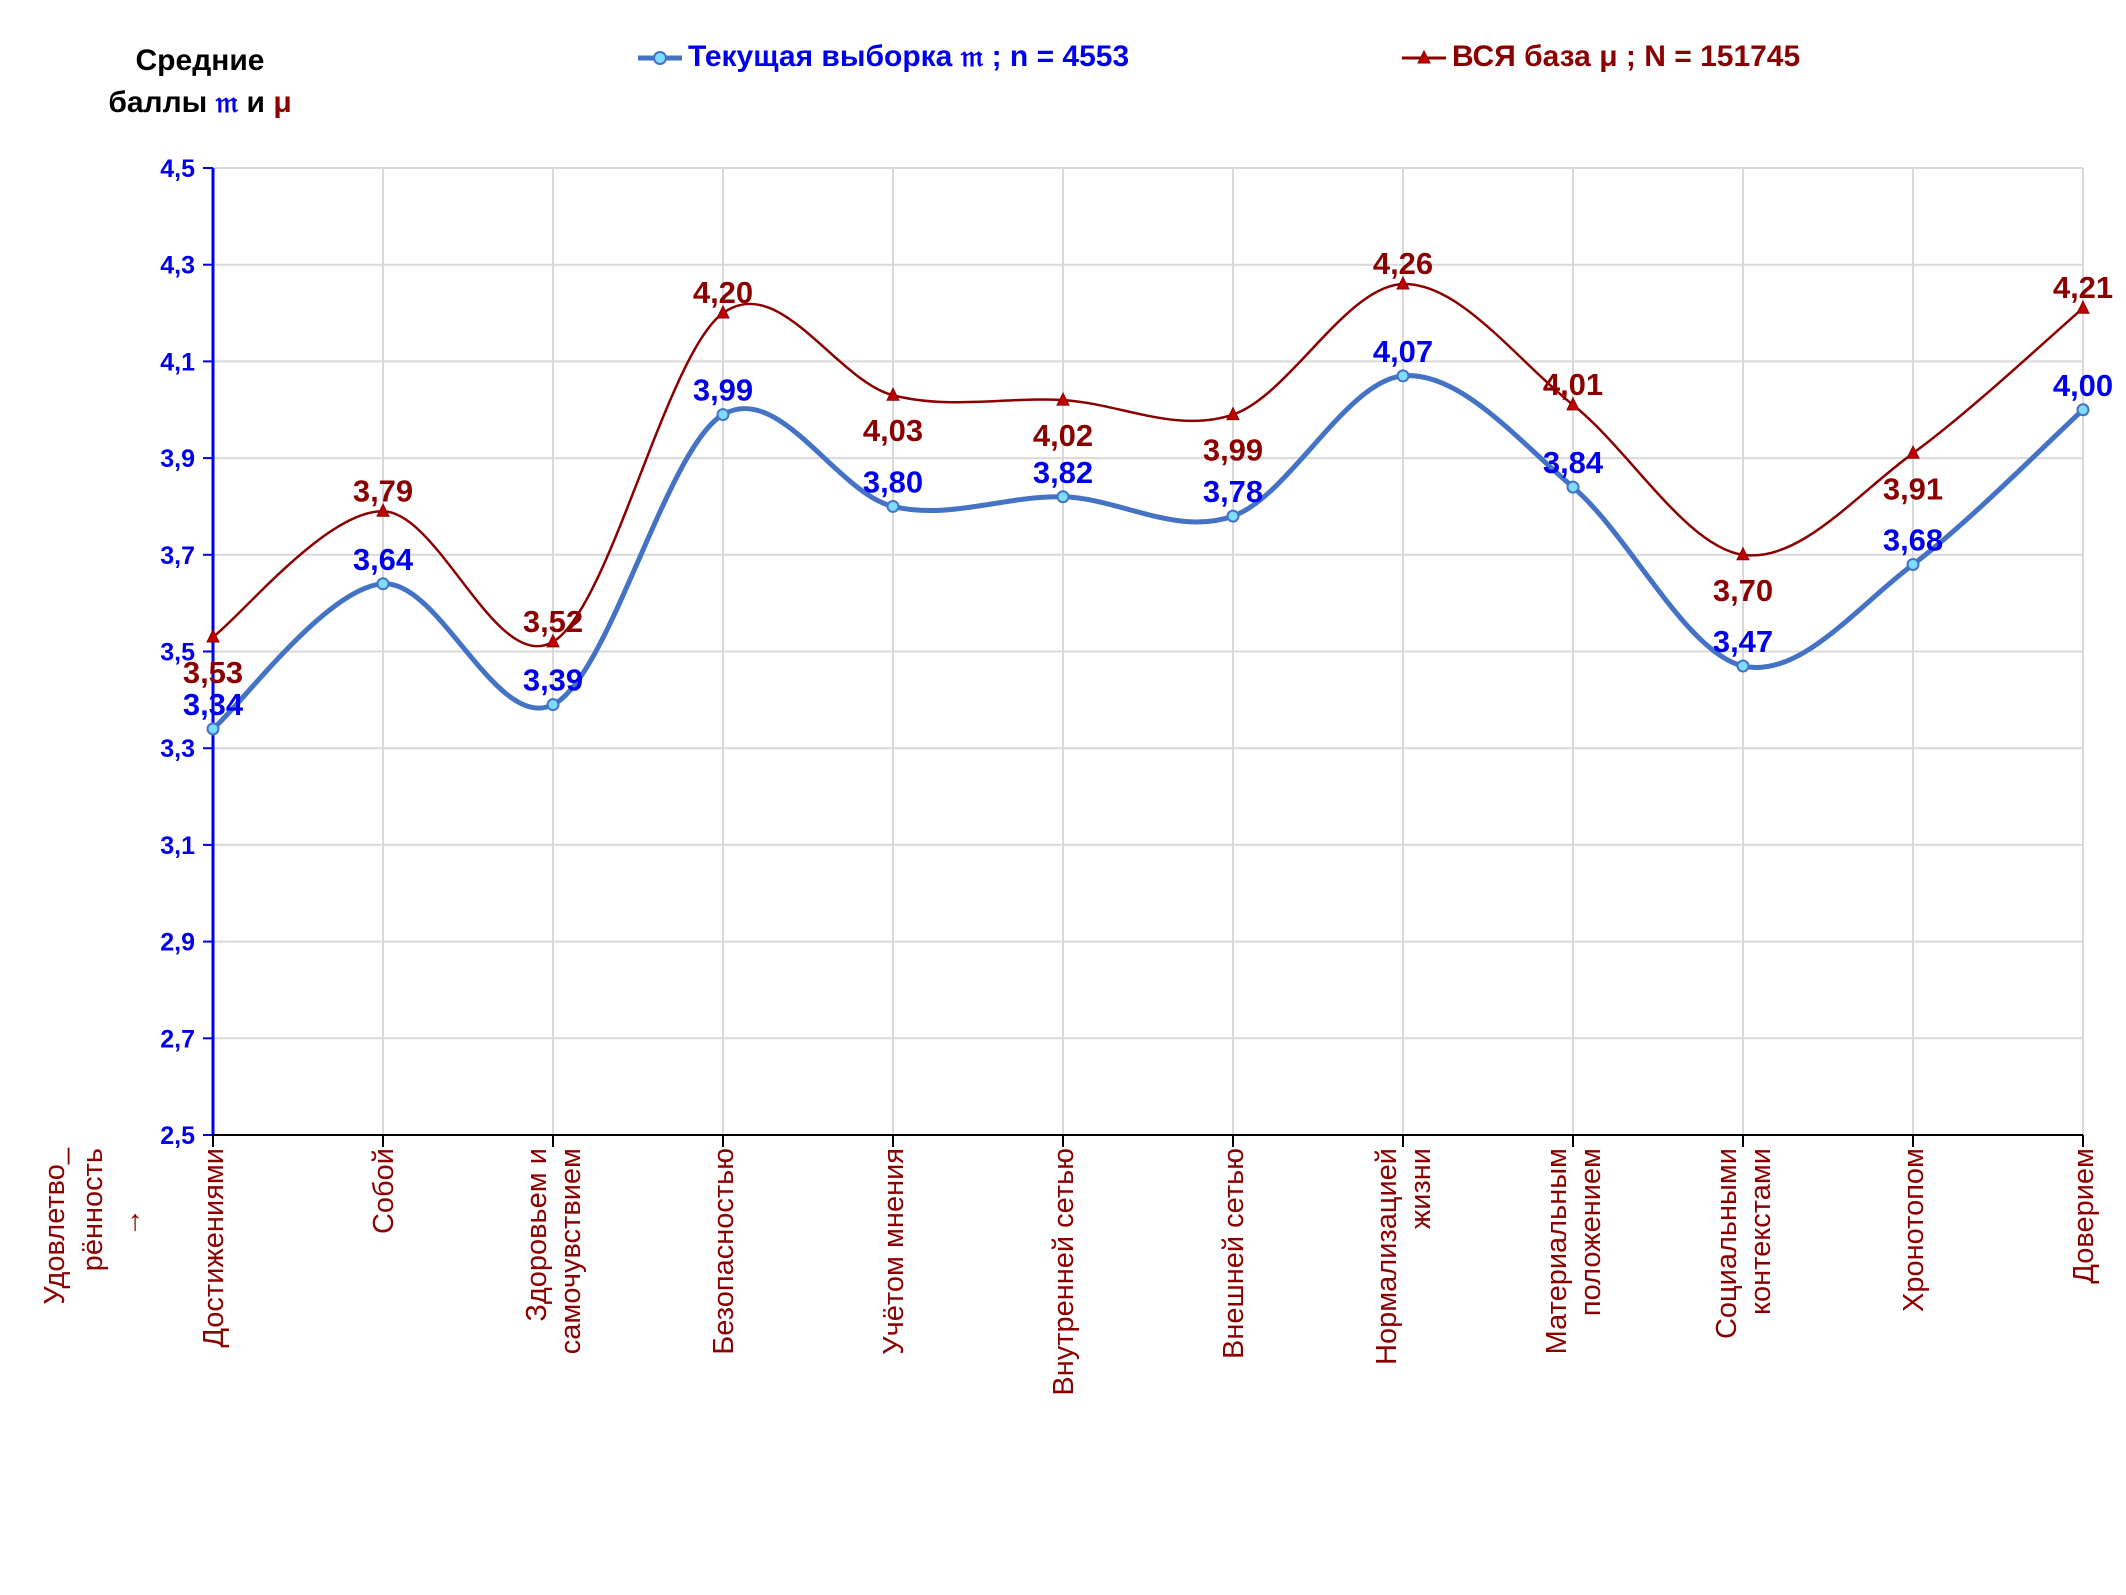  What do you see at coordinates (1743, 641) in the screenshot?
I see `data-label-current: 3,47` at bounding box center [1743, 641].